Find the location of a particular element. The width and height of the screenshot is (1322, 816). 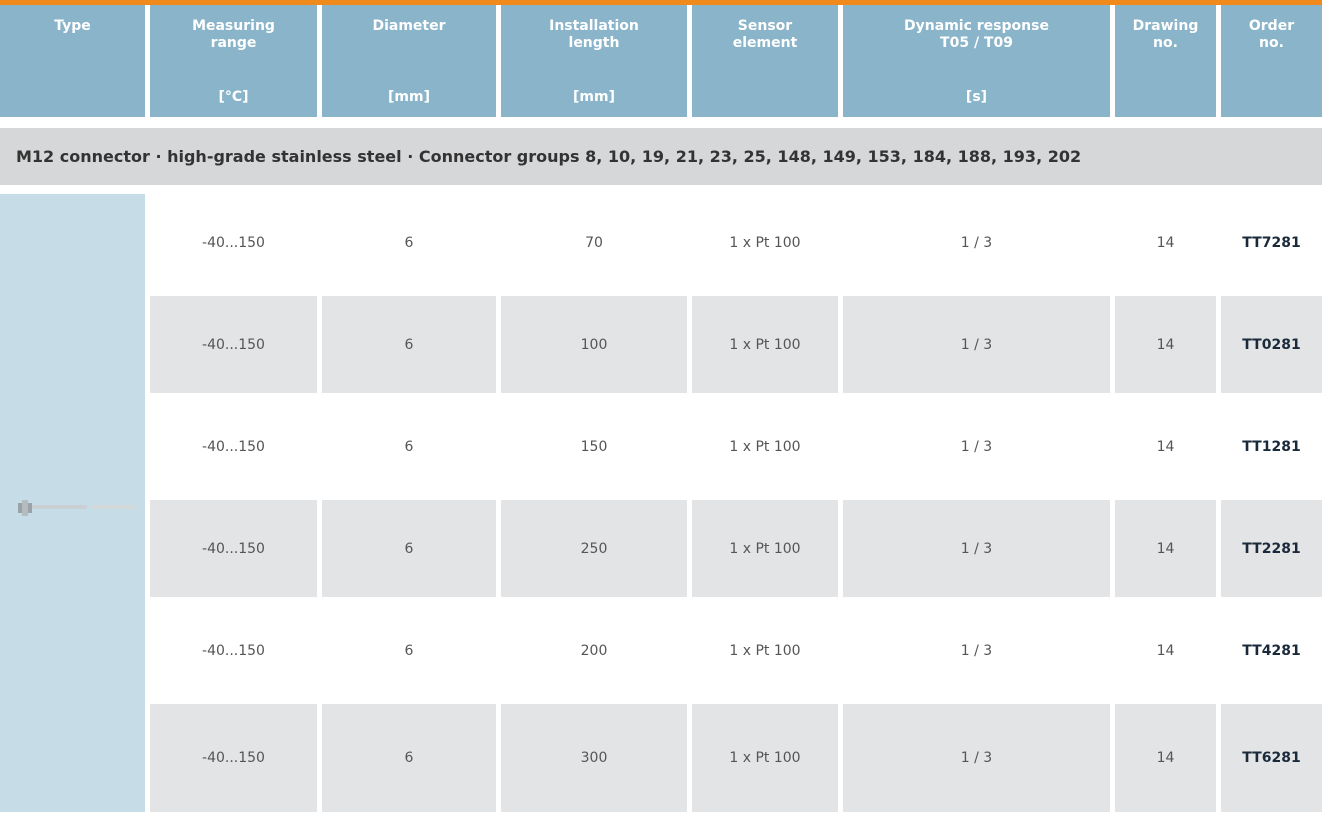

header-cell: Type is located at coordinates (72, 61).